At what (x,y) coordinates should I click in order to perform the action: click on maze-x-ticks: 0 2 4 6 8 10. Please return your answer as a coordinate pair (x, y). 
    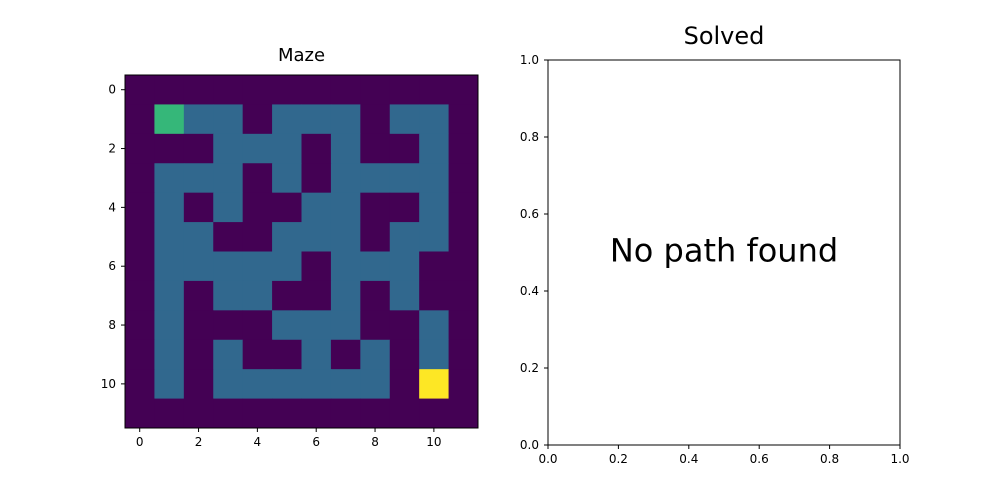
    Looking at the image, I should click on (289, 438).